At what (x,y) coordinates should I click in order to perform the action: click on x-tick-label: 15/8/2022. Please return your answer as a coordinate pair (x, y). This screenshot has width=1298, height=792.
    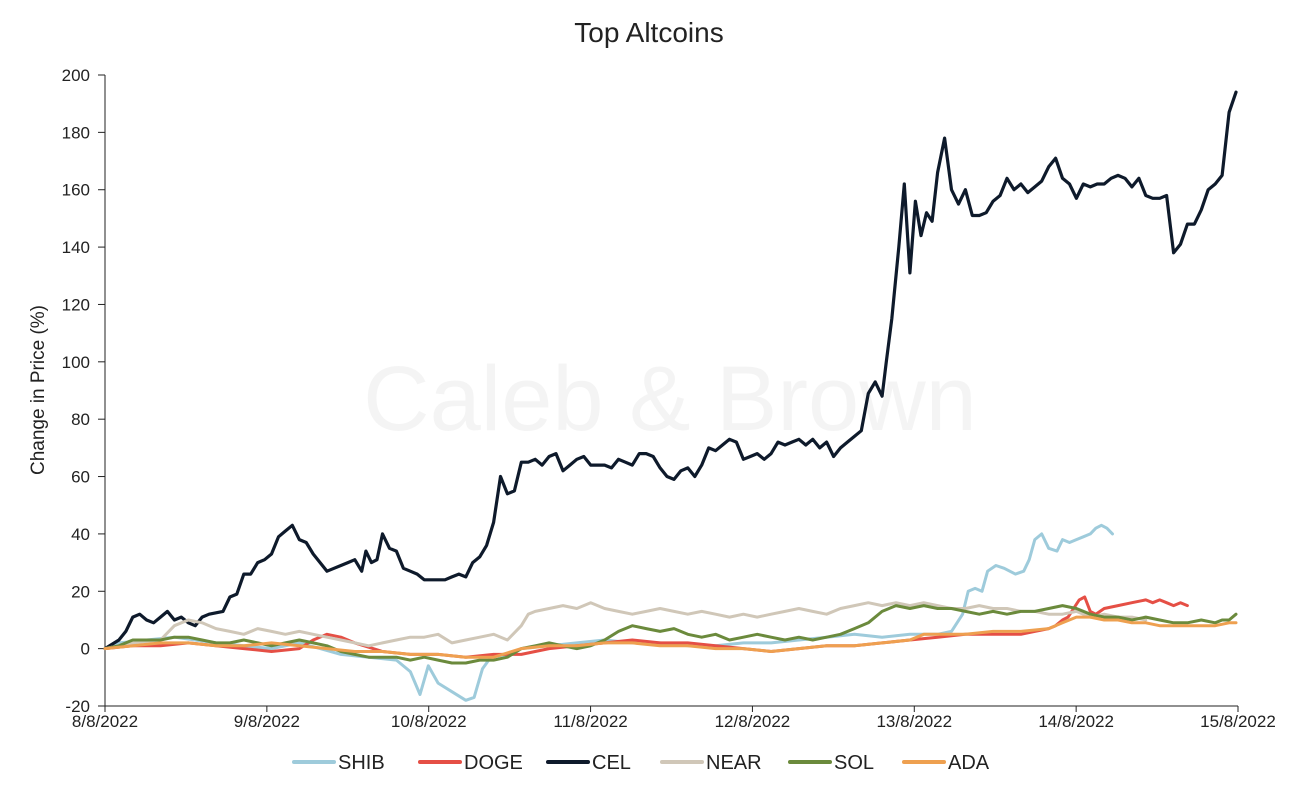
    Looking at the image, I should click on (1238, 721).